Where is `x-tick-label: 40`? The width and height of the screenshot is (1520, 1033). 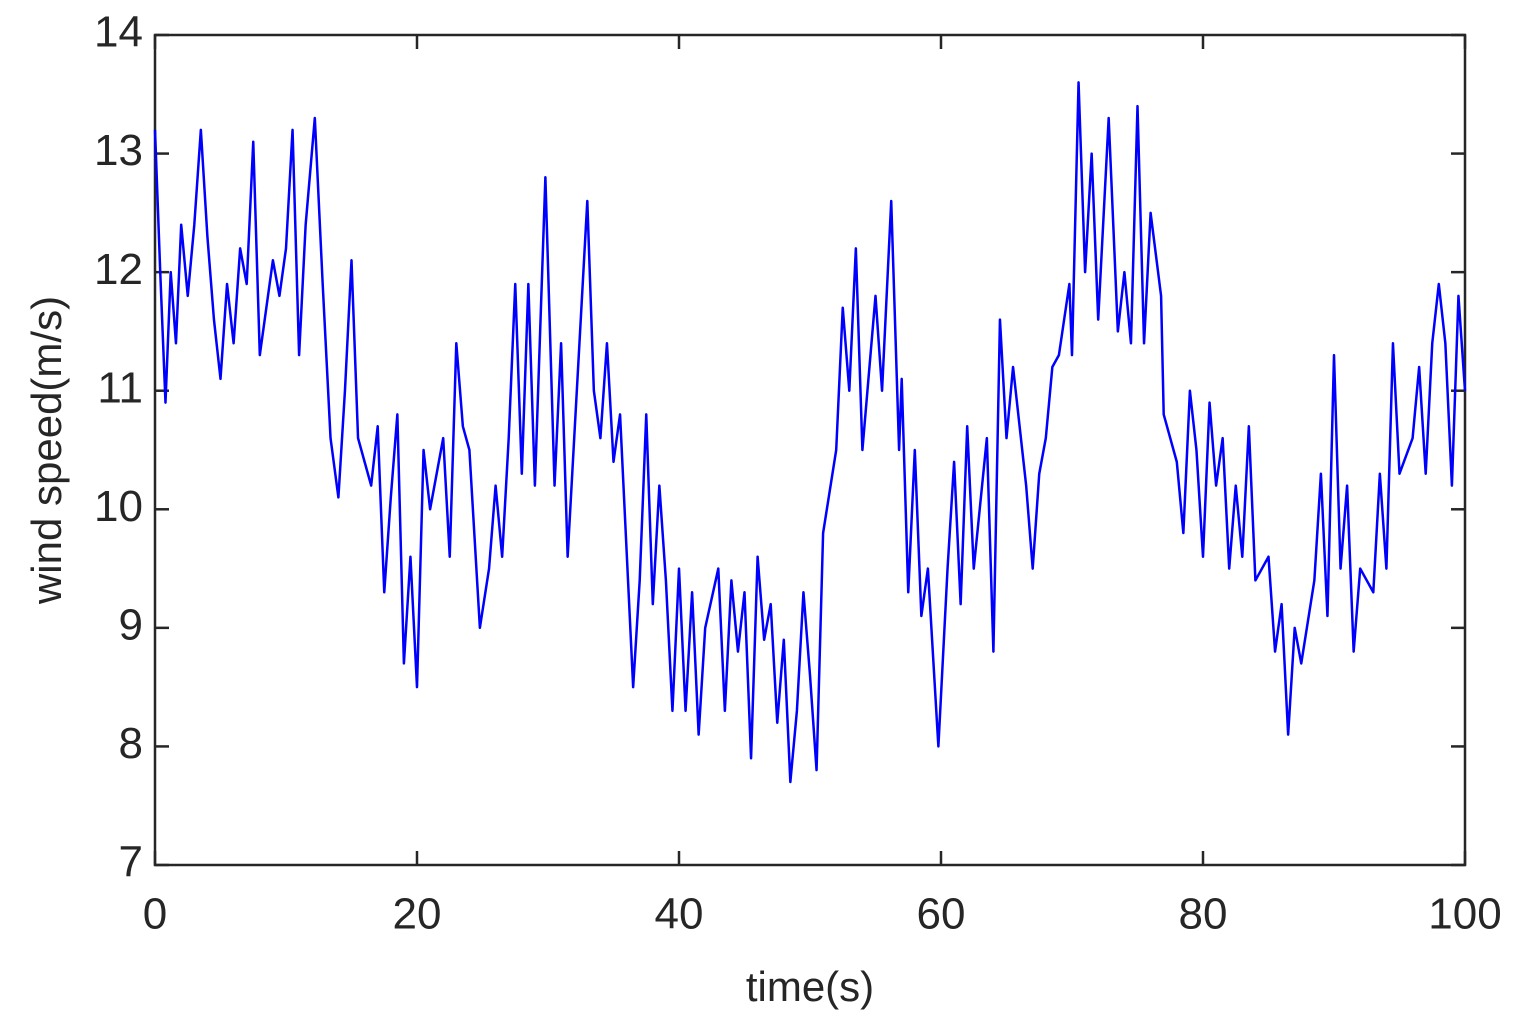 x-tick-label: 40 is located at coordinates (679, 914).